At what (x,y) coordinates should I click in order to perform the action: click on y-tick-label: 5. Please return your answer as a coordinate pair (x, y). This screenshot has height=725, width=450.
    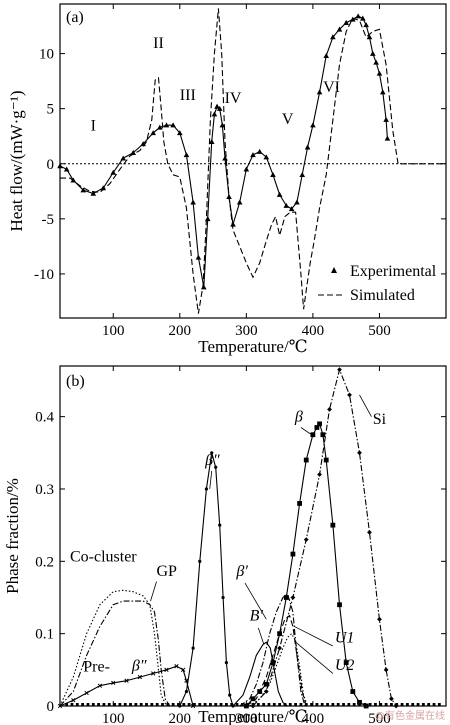
    Looking at the image, I should click on (51, 110).